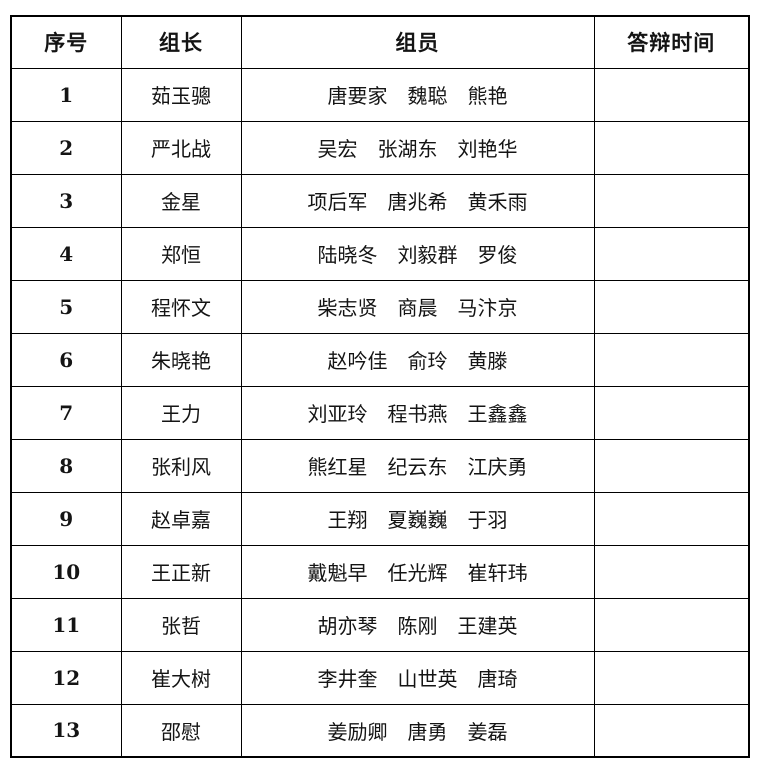  I want to click on leader-cell: 严北战, so click(181, 147).